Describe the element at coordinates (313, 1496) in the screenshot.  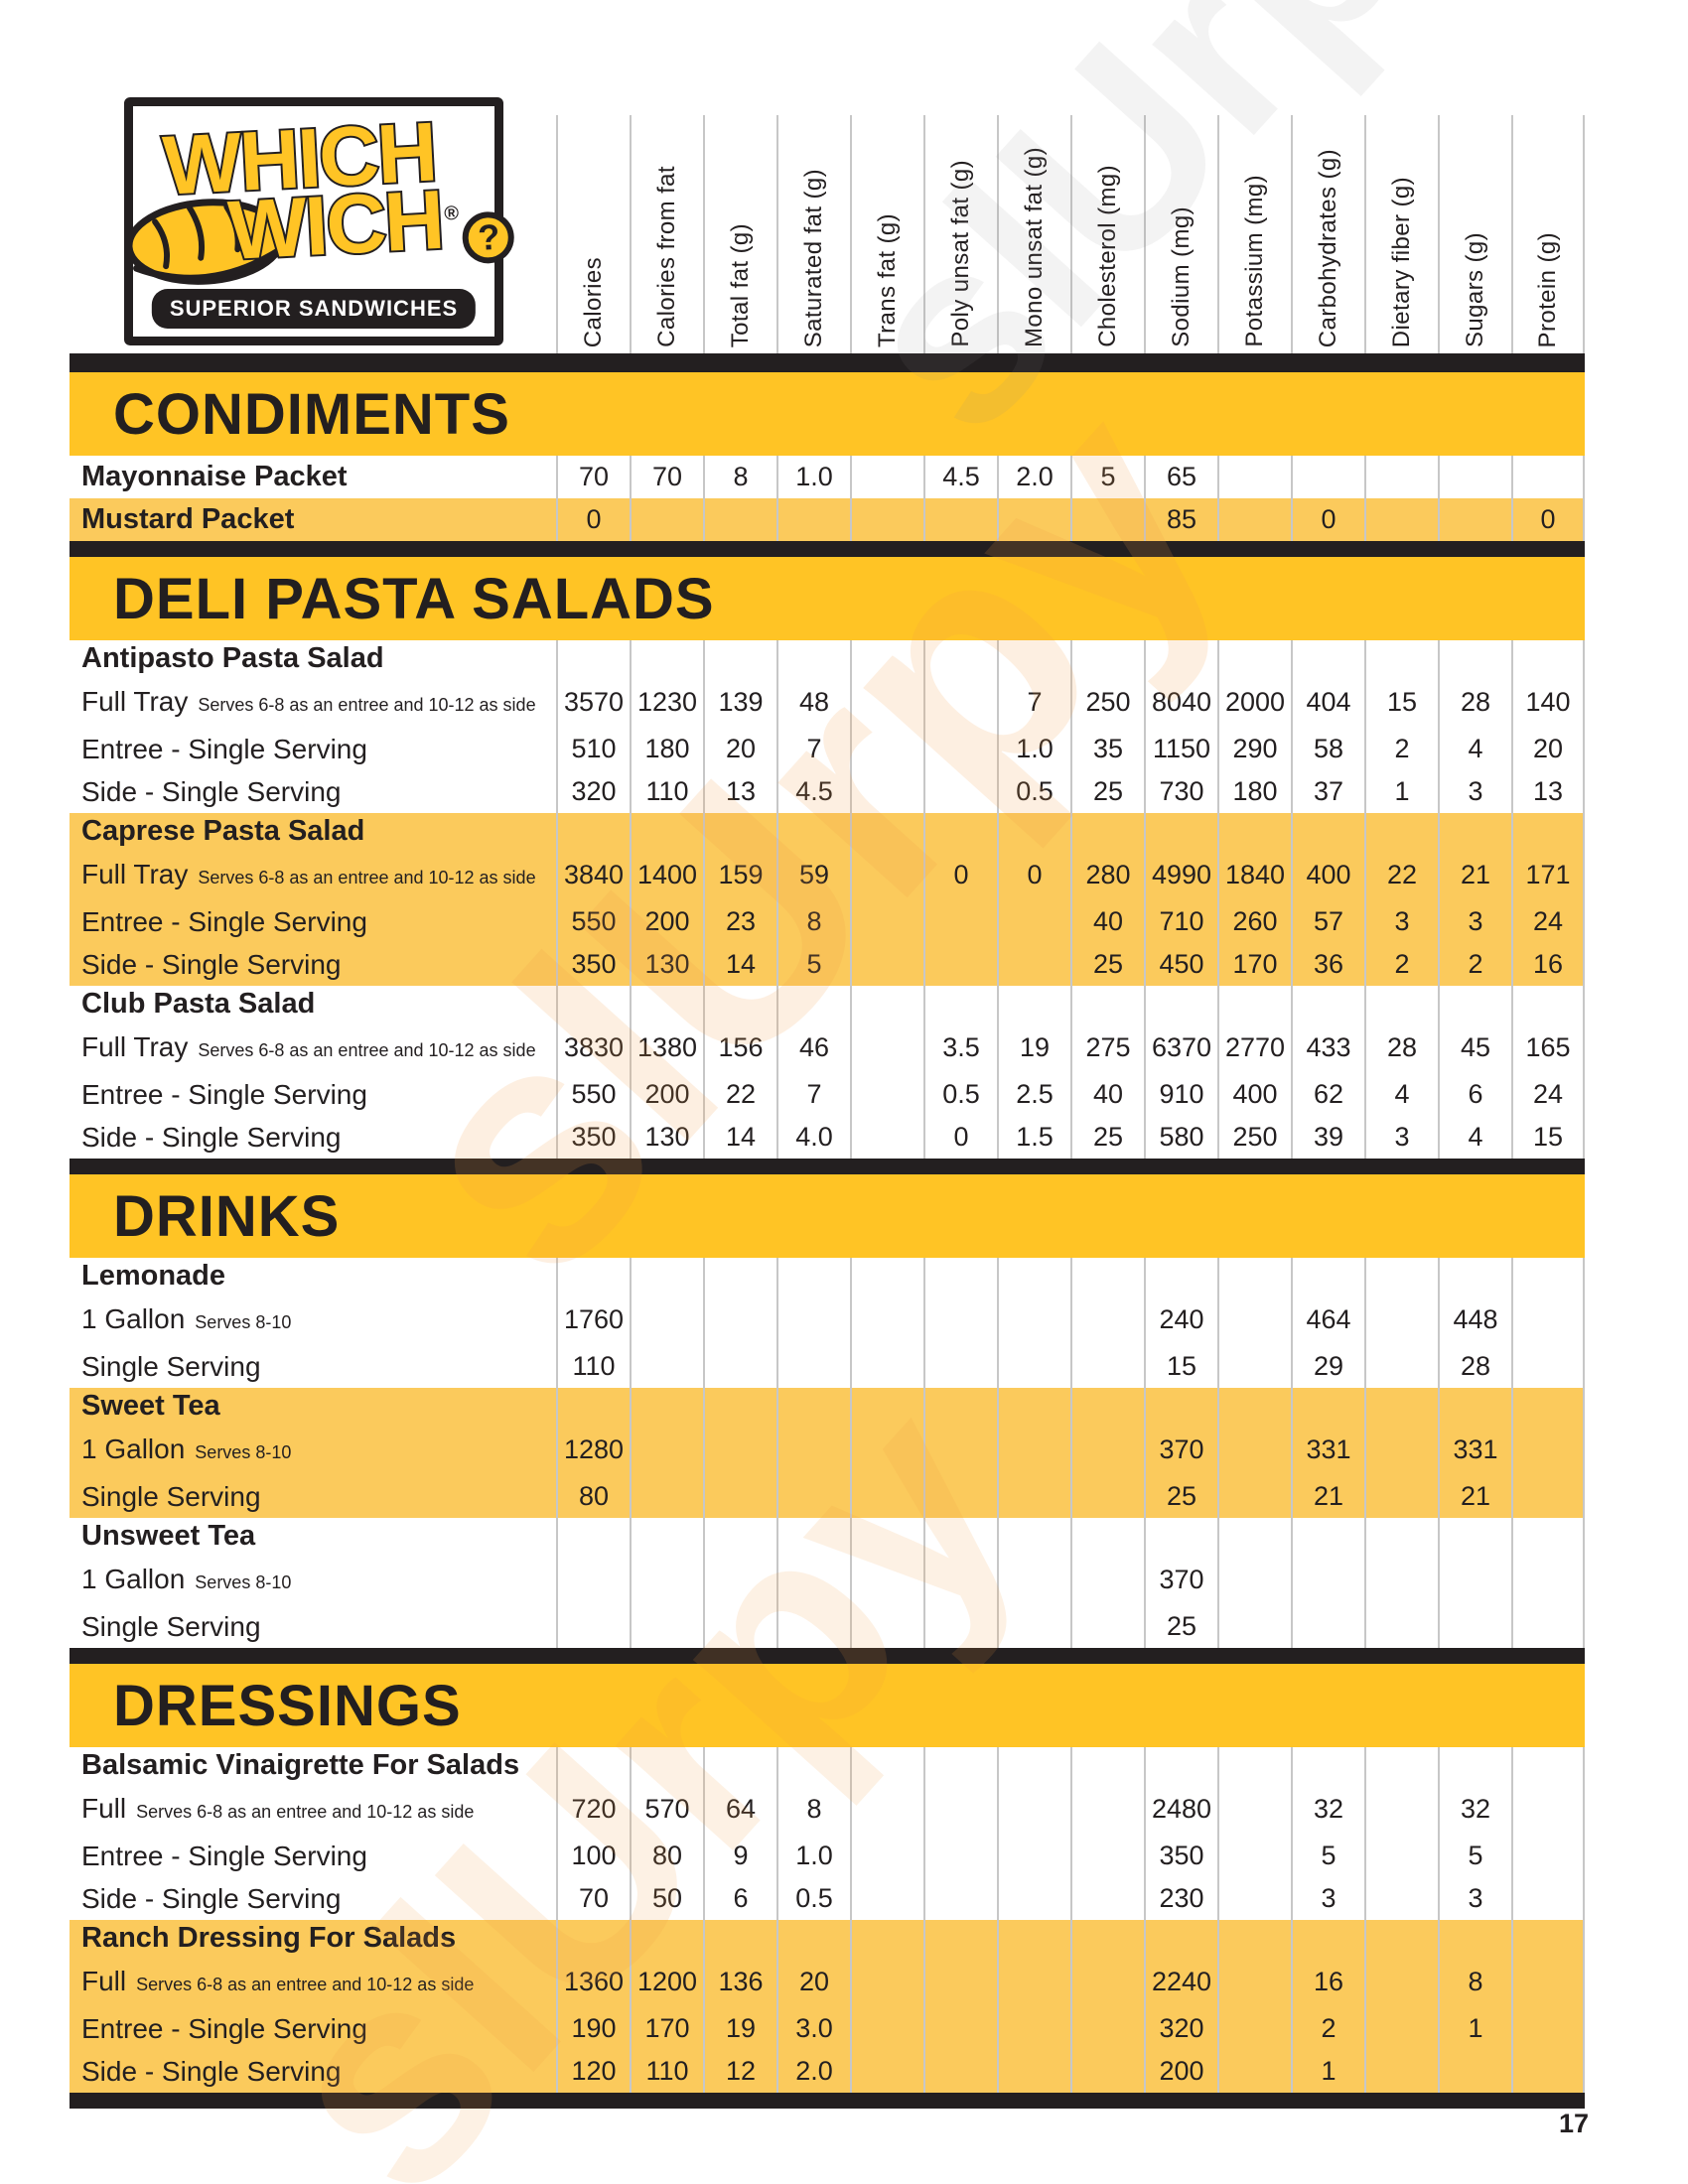
I see `row-label-cell: Single Serving` at that location.